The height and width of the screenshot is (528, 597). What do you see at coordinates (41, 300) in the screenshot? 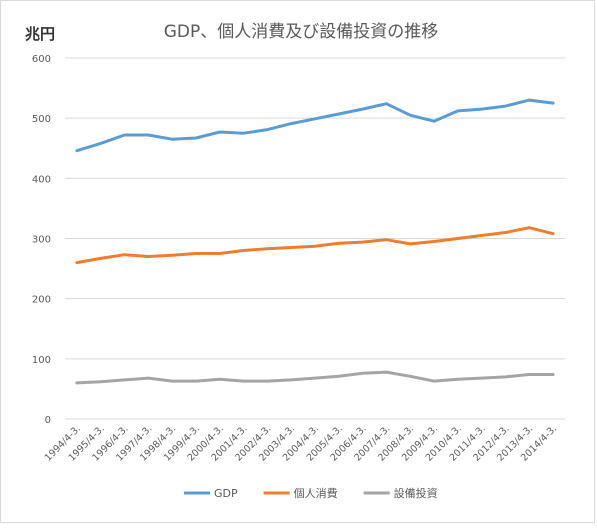
I see `y-tick-label: 200` at bounding box center [41, 300].